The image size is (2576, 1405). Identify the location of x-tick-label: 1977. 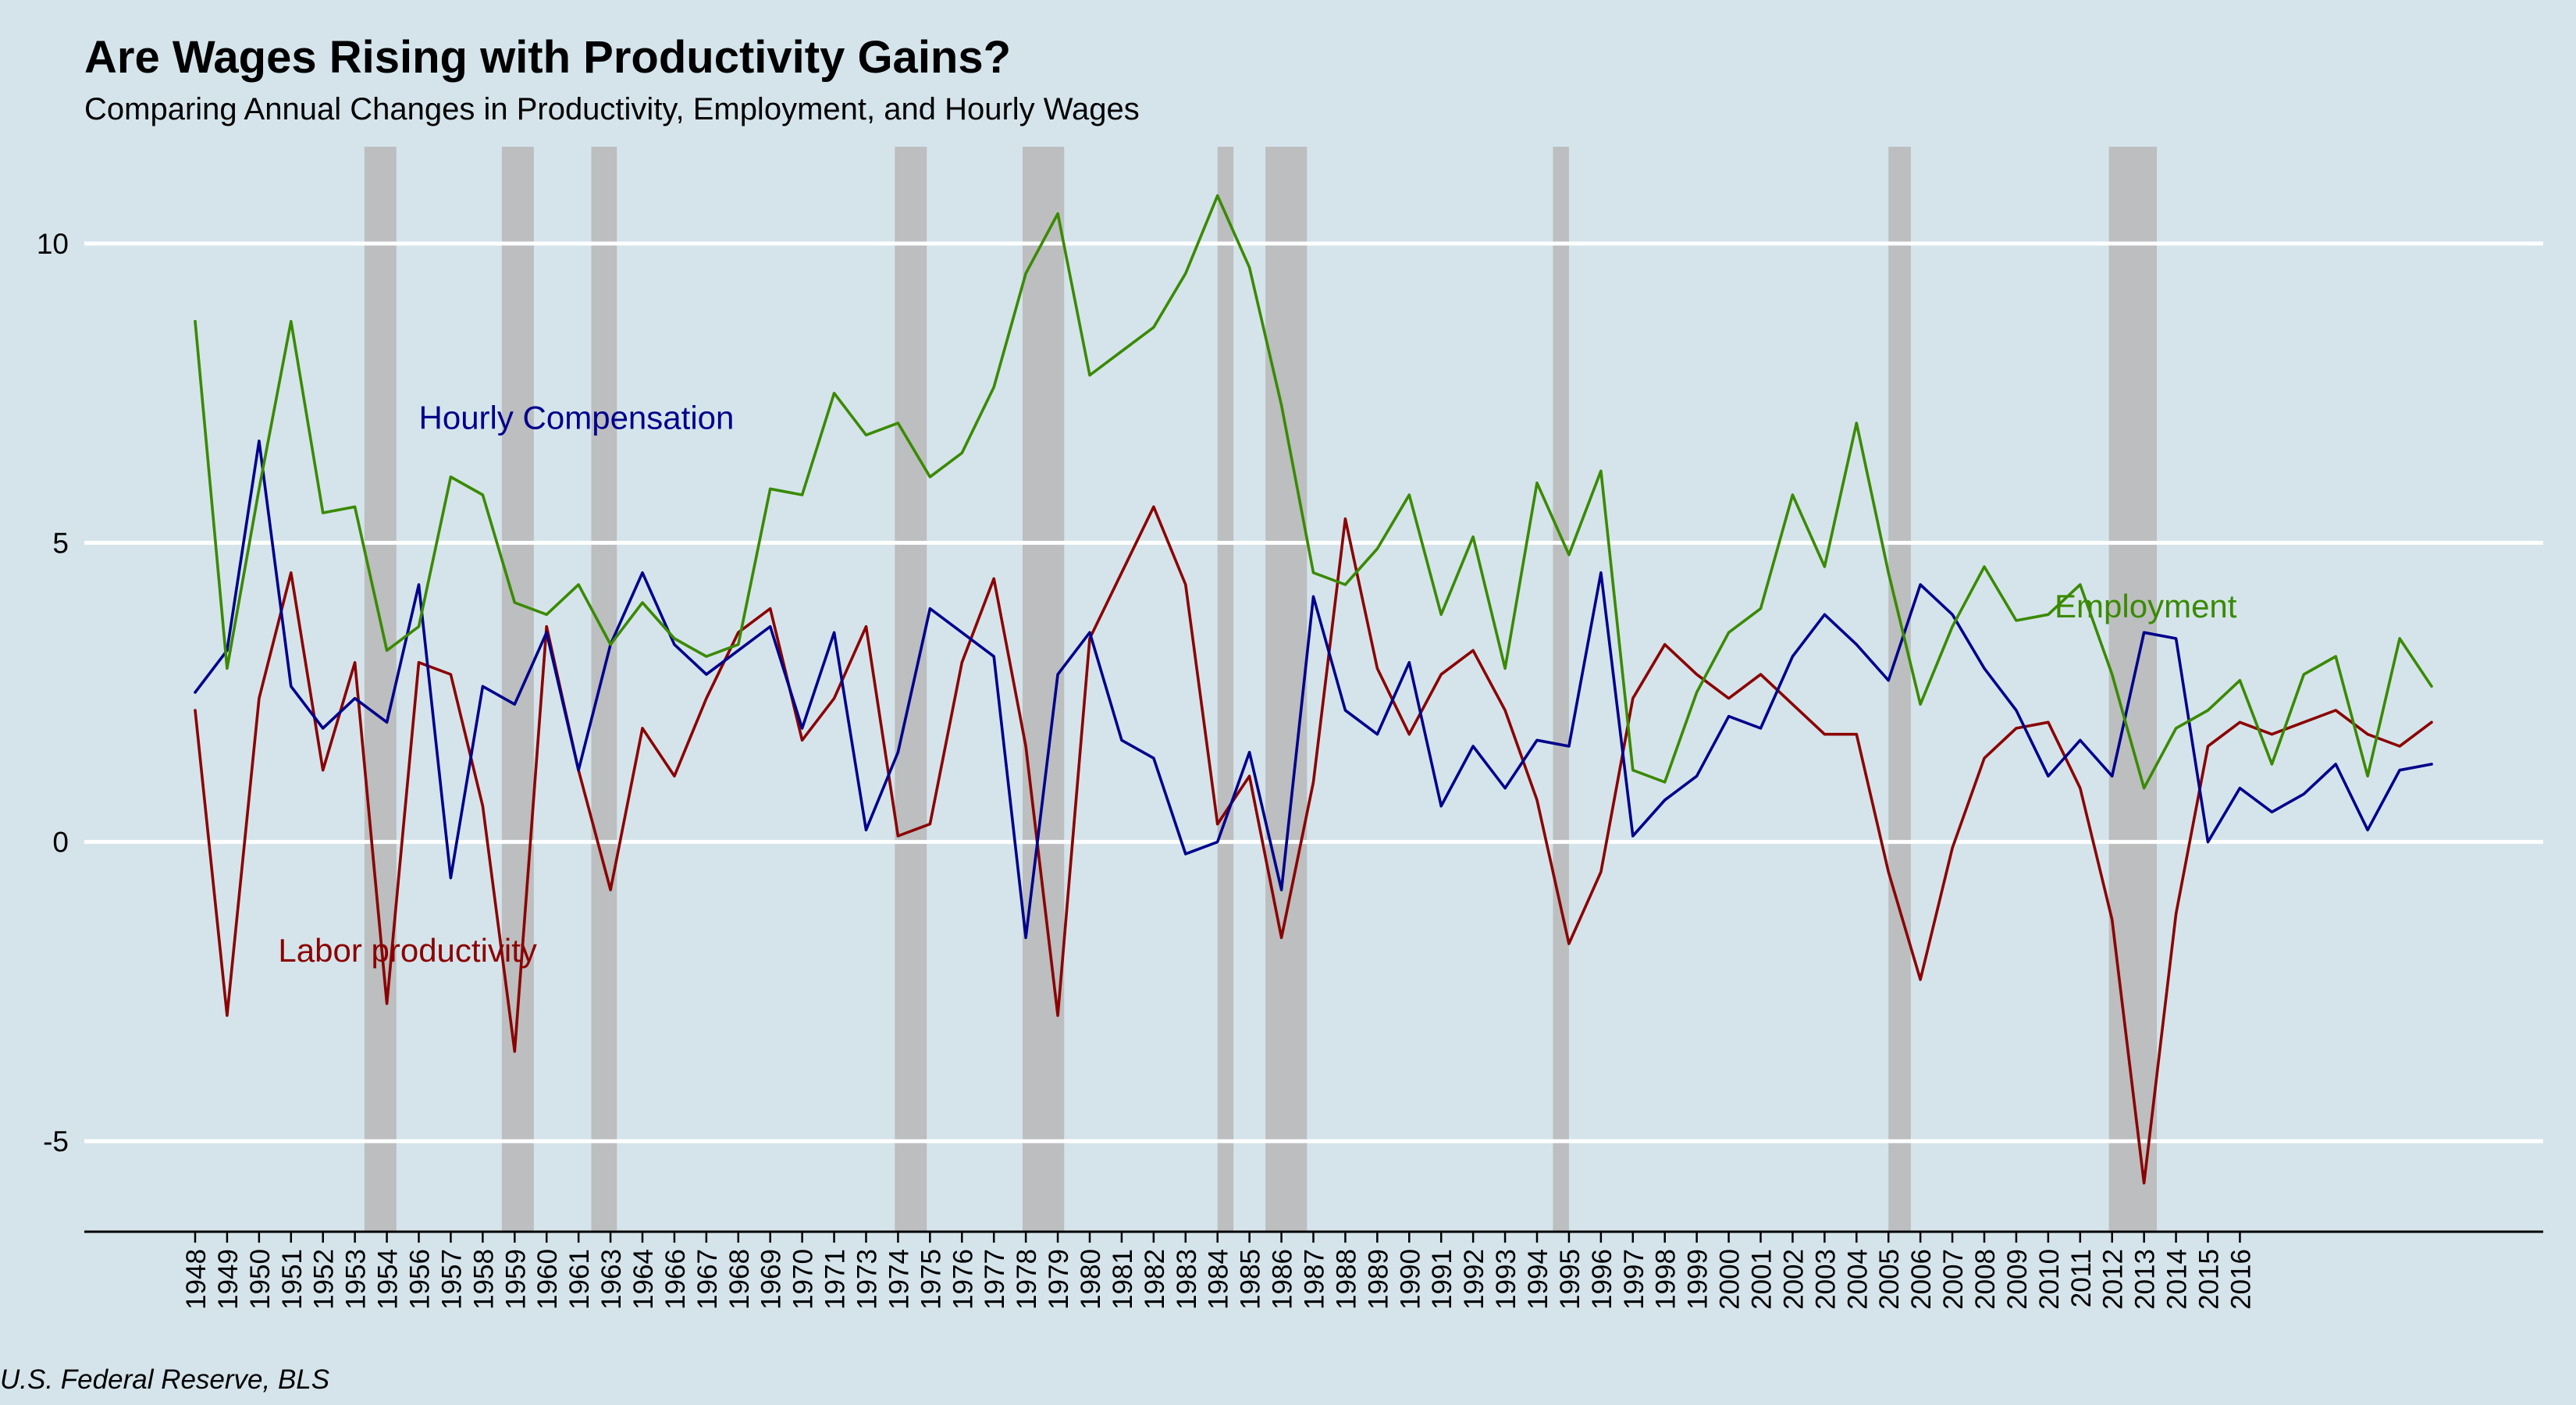
(995, 1280).